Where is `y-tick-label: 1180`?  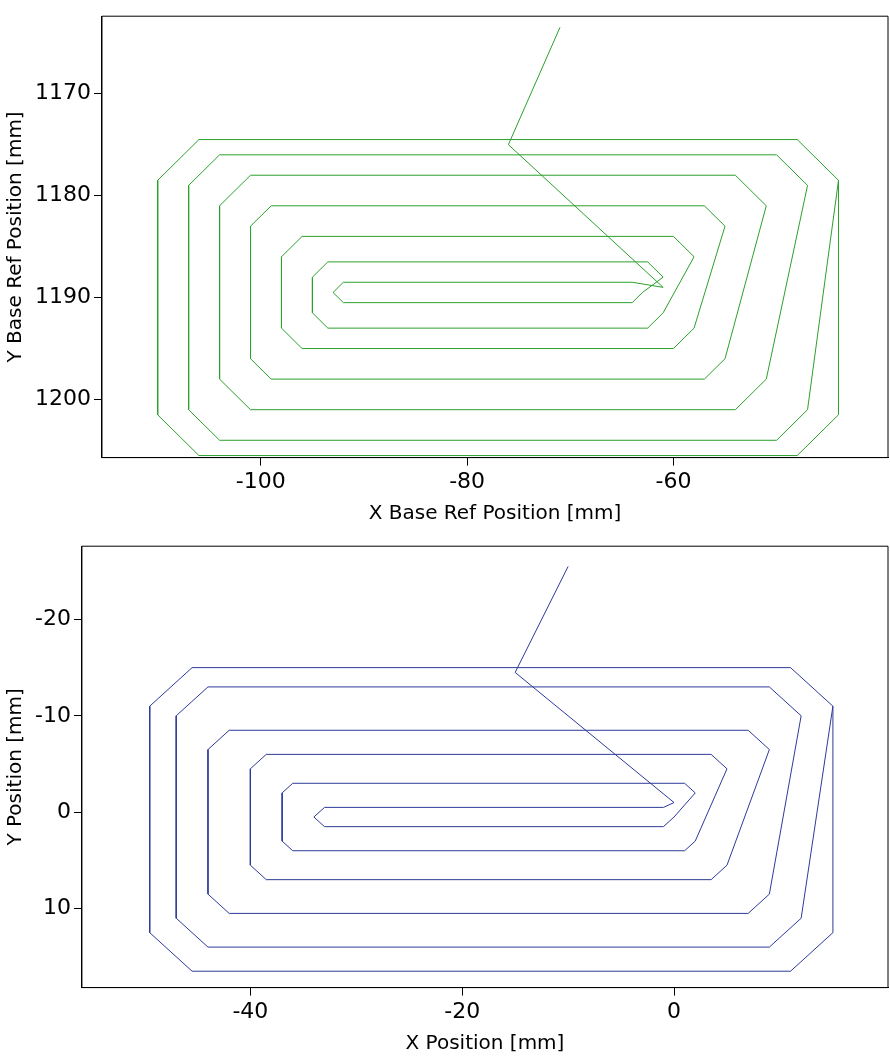
y-tick-label: 1180 is located at coordinates (62, 194).